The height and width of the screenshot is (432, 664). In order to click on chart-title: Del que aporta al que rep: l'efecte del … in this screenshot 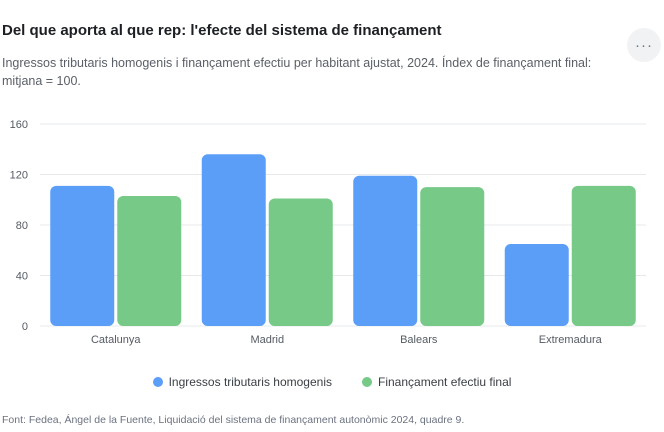, I will do `click(222, 30)`.